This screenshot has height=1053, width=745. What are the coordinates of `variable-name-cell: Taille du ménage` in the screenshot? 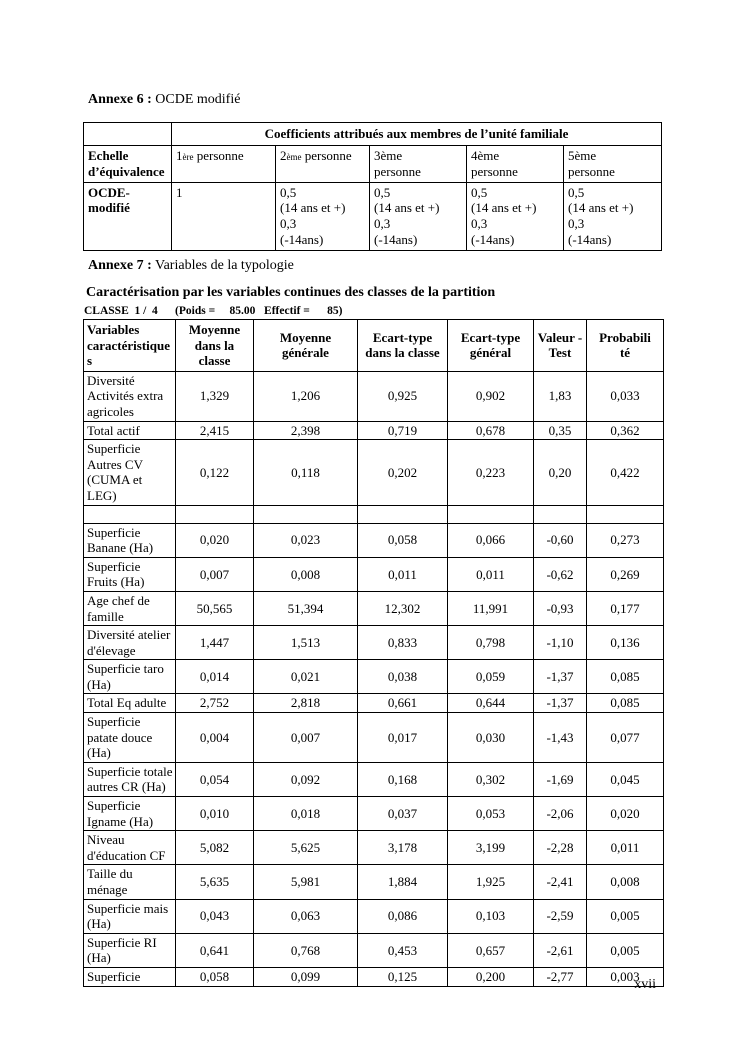 It's located at (129, 882).